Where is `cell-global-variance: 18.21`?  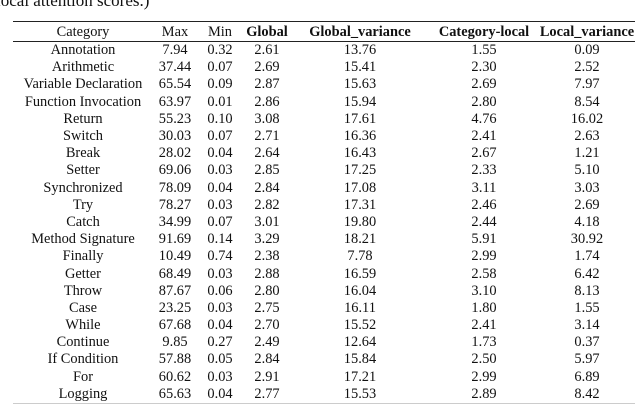 cell-global-variance: 18.21 is located at coordinates (360, 239).